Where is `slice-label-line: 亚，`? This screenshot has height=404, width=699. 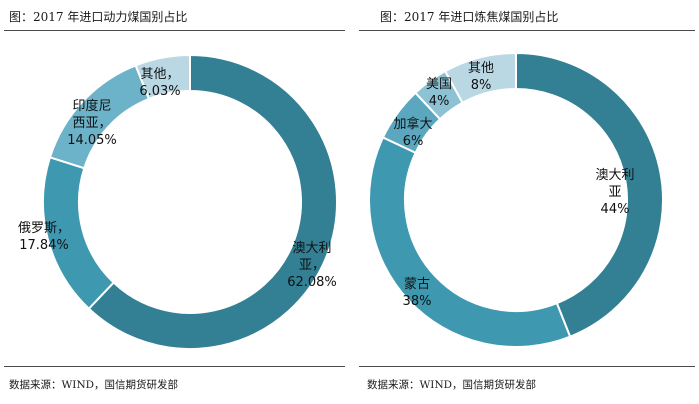 slice-label-line: 亚， is located at coordinates (312, 265).